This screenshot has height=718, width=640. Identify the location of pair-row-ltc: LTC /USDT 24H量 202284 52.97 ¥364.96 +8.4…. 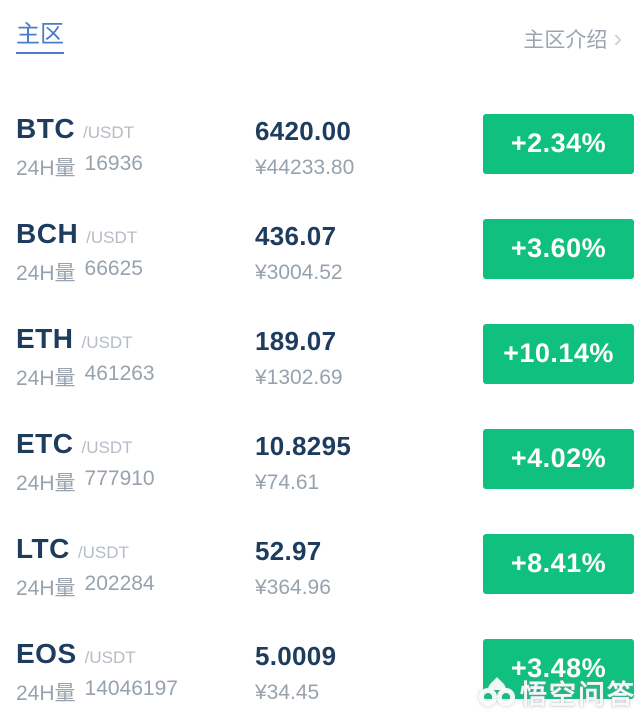
(320, 567).